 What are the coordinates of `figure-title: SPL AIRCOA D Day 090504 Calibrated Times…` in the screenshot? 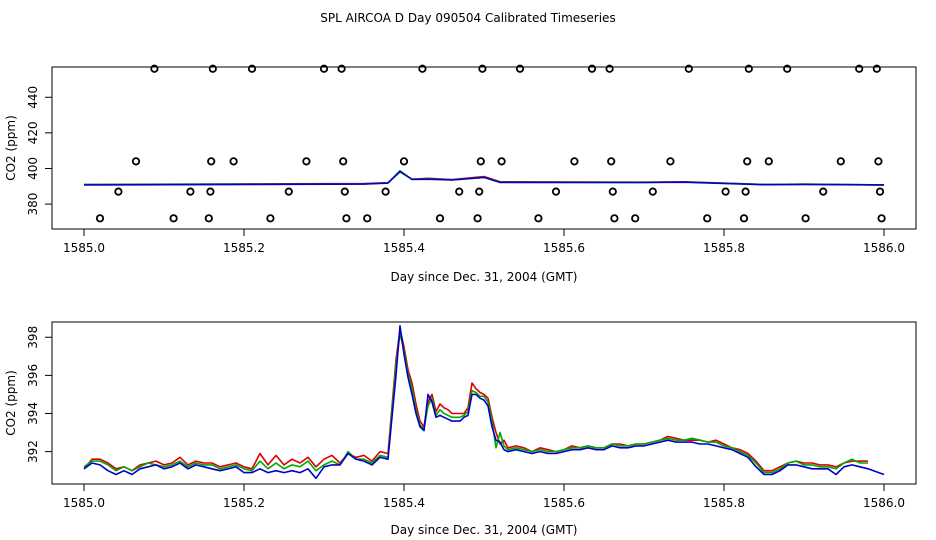 It's located at (467, 18).